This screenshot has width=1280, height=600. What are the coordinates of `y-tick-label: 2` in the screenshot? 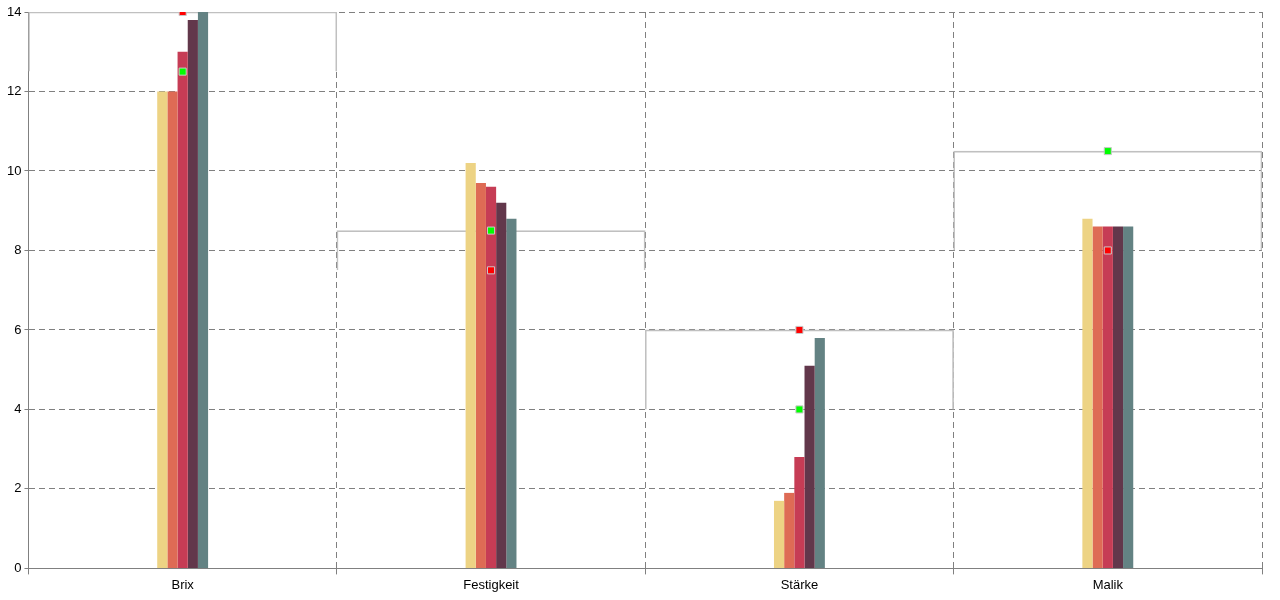 It's located at (18, 488).